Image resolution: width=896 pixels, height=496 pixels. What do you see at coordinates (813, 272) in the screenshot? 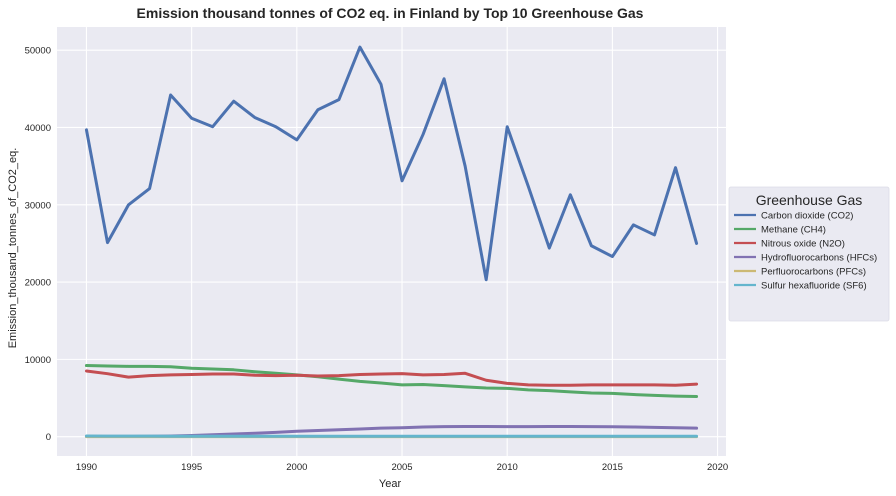
I see `legend-label-4: Perfluorocarbons (PFCs)` at bounding box center [813, 272].